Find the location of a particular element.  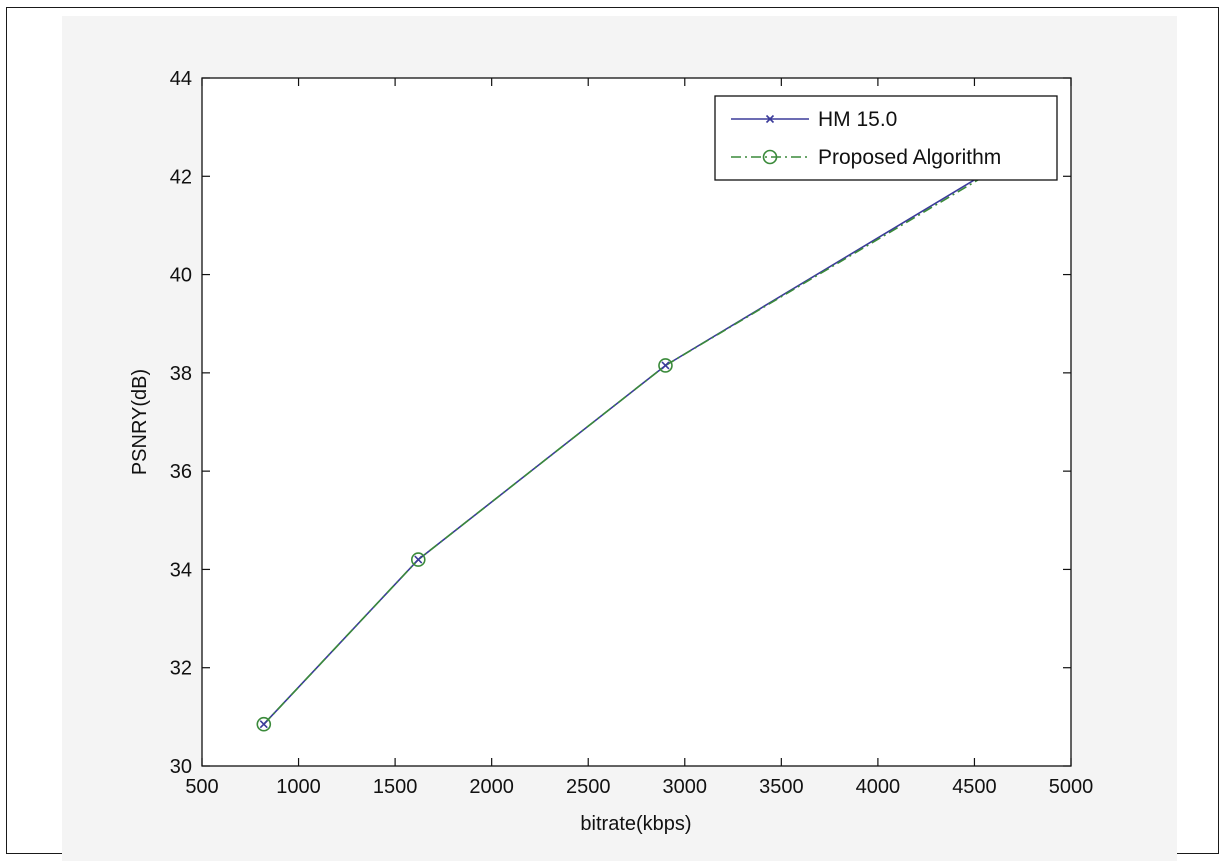

x-tick-label: 1000 is located at coordinates (298, 787).